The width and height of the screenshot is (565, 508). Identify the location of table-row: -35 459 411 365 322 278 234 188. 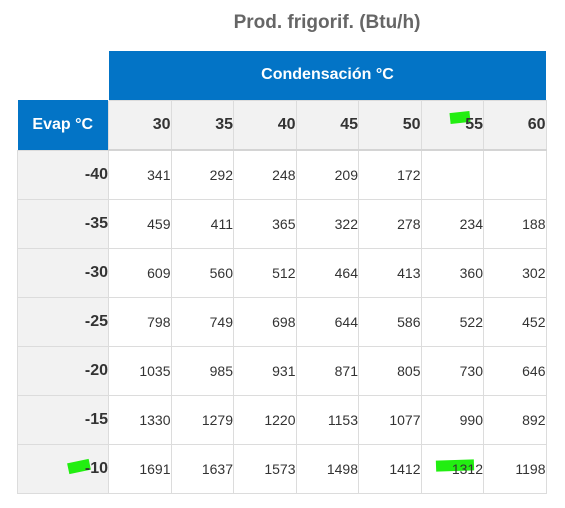
(282, 223).